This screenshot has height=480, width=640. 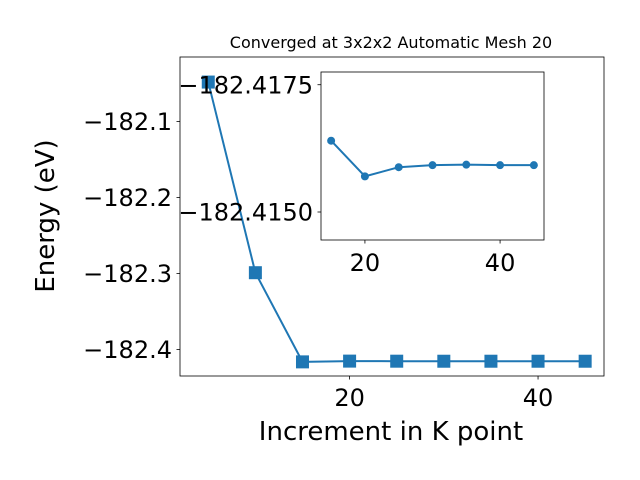 What do you see at coordinates (245, 213) in the screenshot?
I see `inset-y-tick-label: −182.4150` at bounding box center [245, 213].